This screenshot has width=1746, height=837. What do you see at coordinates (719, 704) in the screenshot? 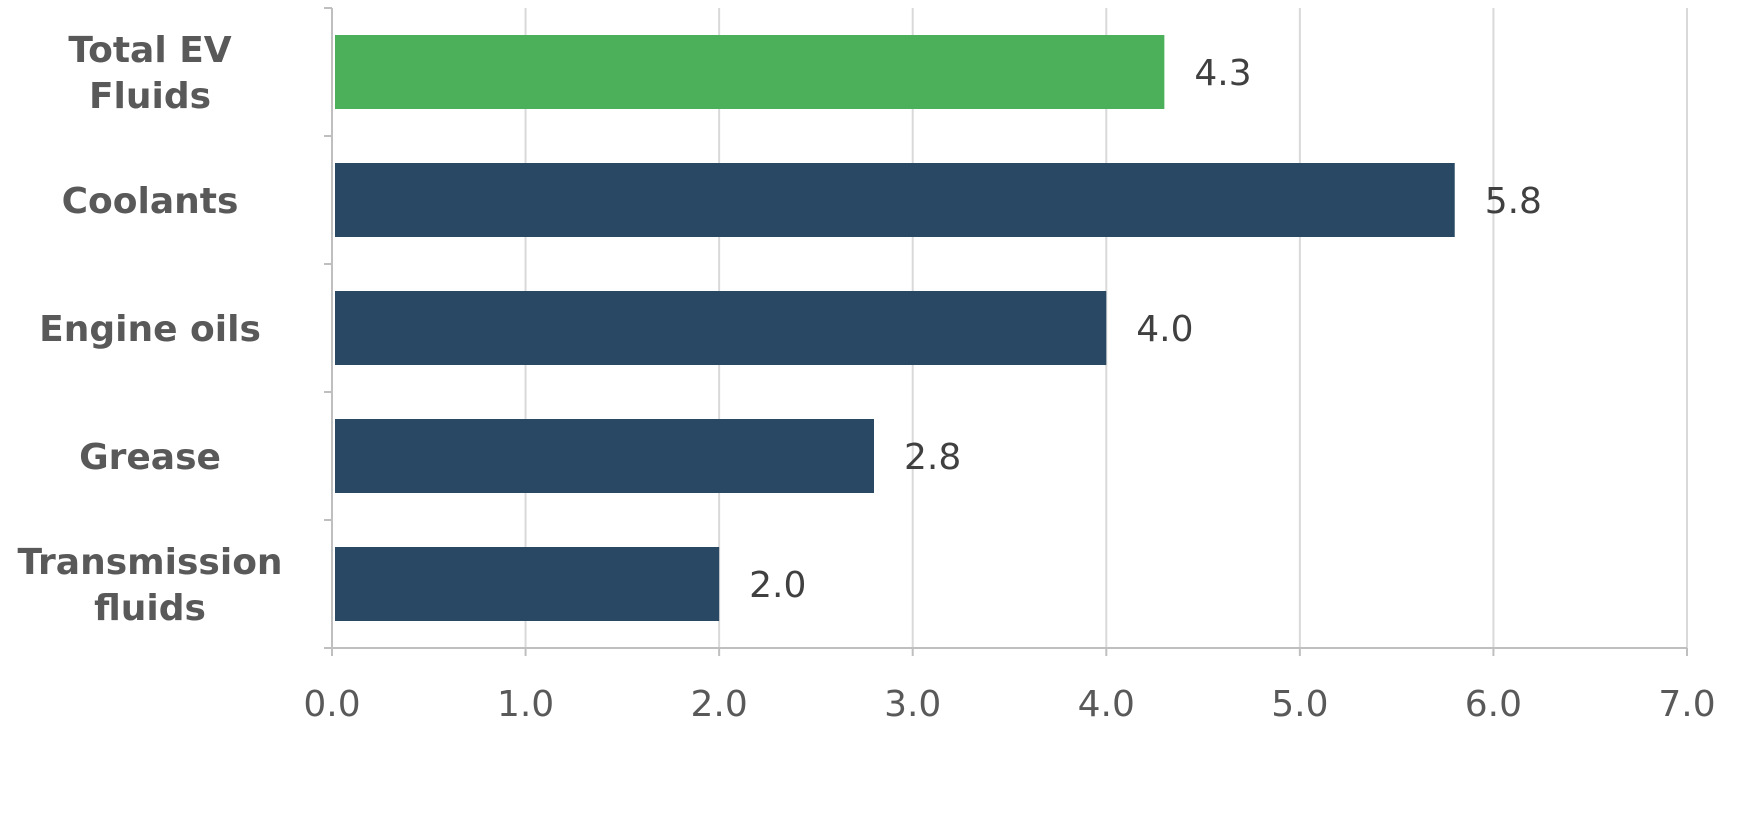
I see `x-tick-label: 2.0` at bounding box center [719, 704].